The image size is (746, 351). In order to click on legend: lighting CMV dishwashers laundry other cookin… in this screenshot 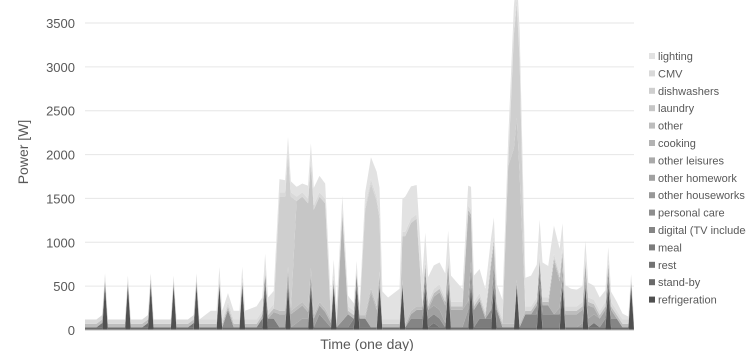, I will do `click(697, 179)`.